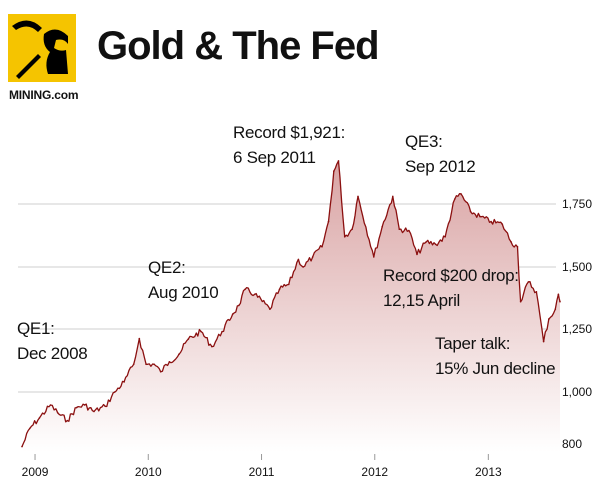 Image resolution: width=599 pixels, height=493 pixels. What do you see at coordinates (451, 288) in the screenshot?
I see `annotation-record-drop: Record $200 drop: 12,15 April` at bounding box center [451, 288].